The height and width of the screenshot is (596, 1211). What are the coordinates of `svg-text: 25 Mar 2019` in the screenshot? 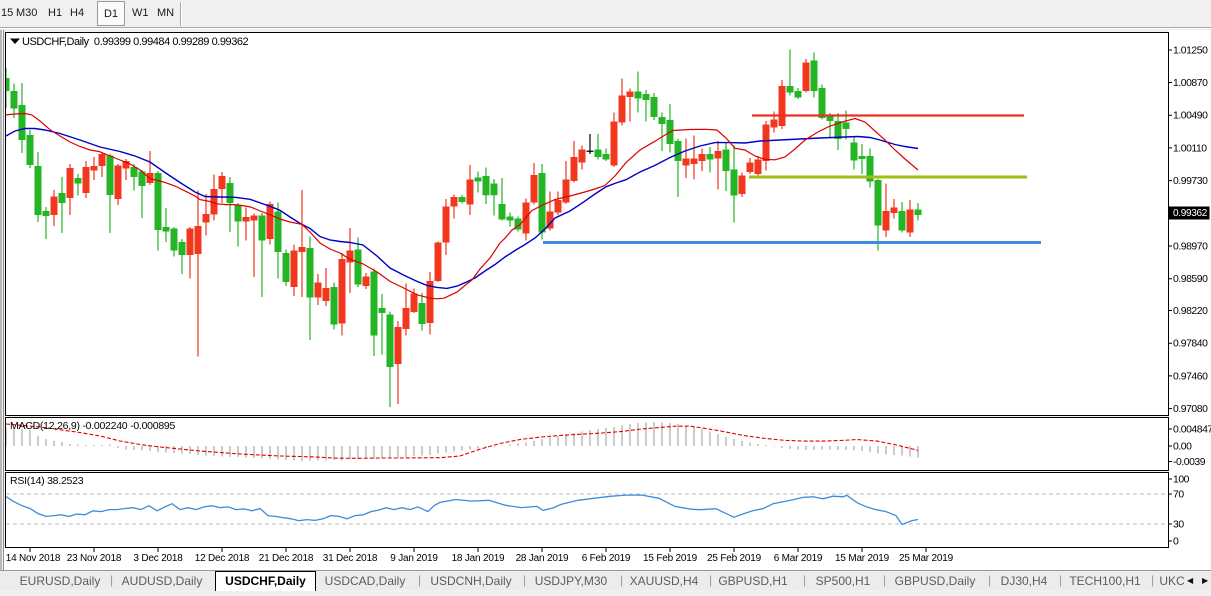 It's located at (926, 558).